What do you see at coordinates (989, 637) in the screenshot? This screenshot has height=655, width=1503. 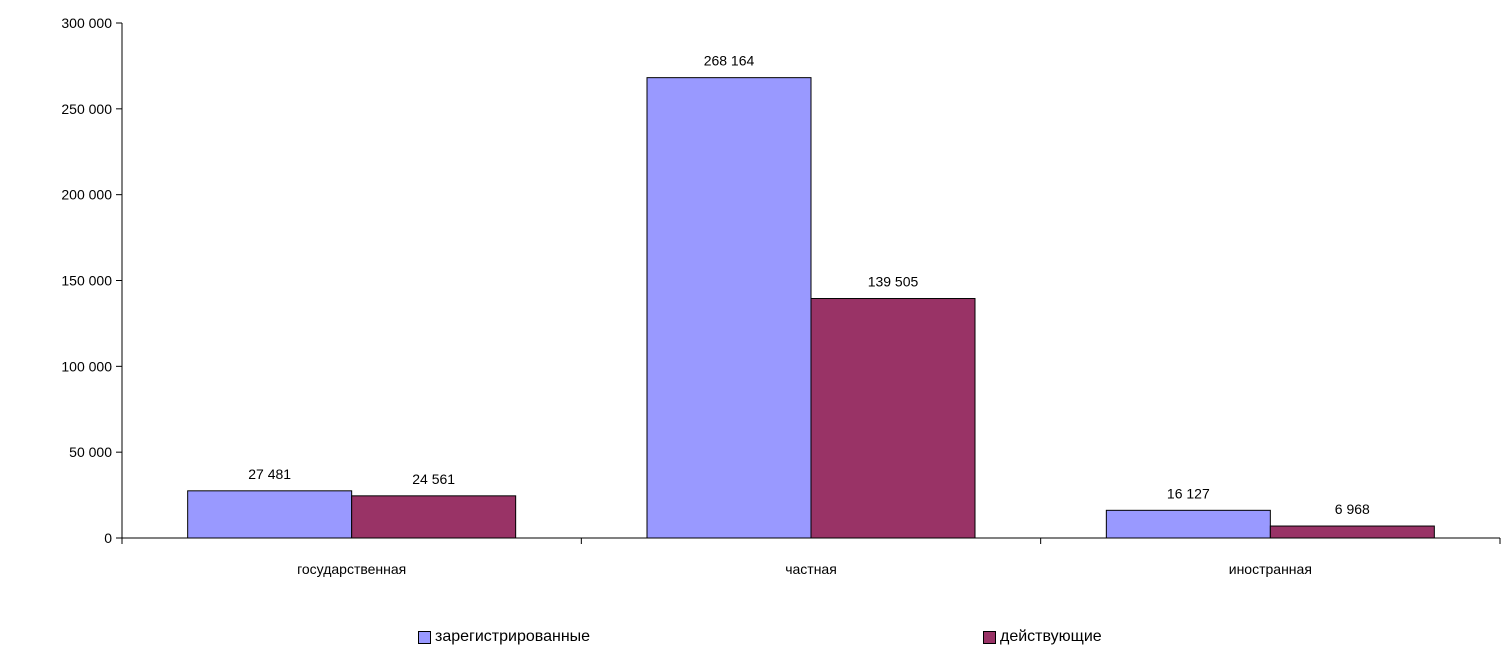 I see `legend-swatch-active` at bounding box center [989, 637].